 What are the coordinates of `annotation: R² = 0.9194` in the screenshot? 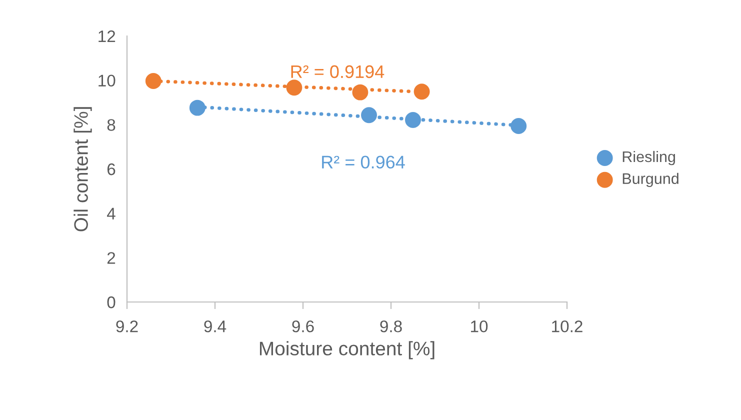 It's located at (337, 71).